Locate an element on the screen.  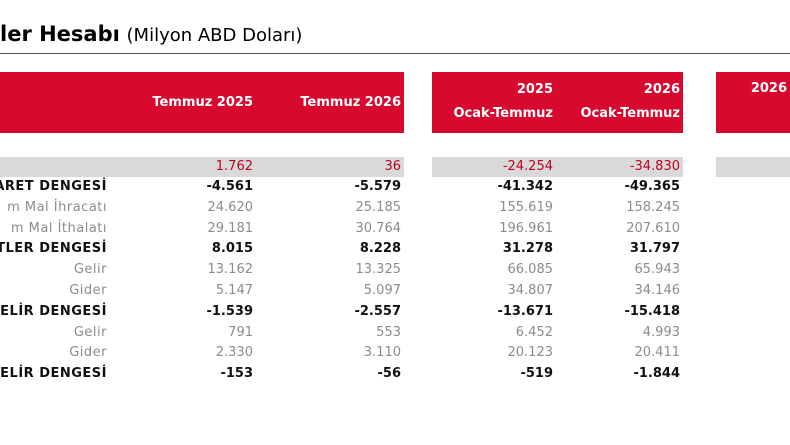
cell-value: -24.254 is located at coordinates (527, 166).